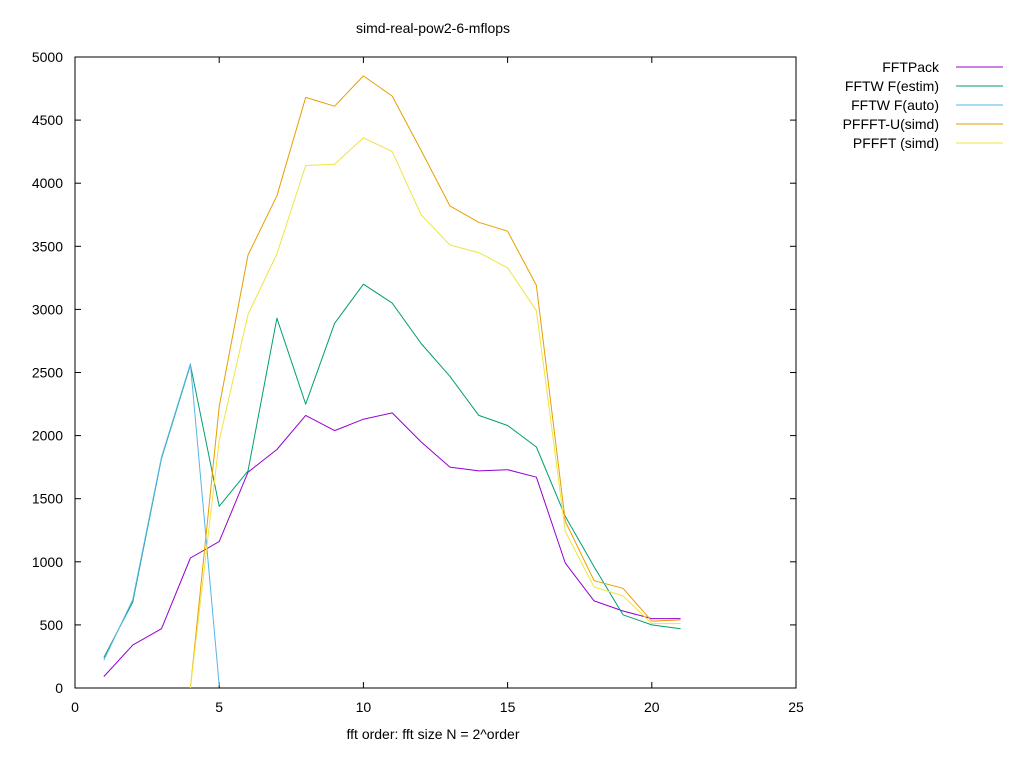 This screenshot has width=1024, height=768. What do you see at coordinates (896, 143) in the screenshot?
I see `legend-label: PFFFT (simd)` at bounding box center [896, 143].